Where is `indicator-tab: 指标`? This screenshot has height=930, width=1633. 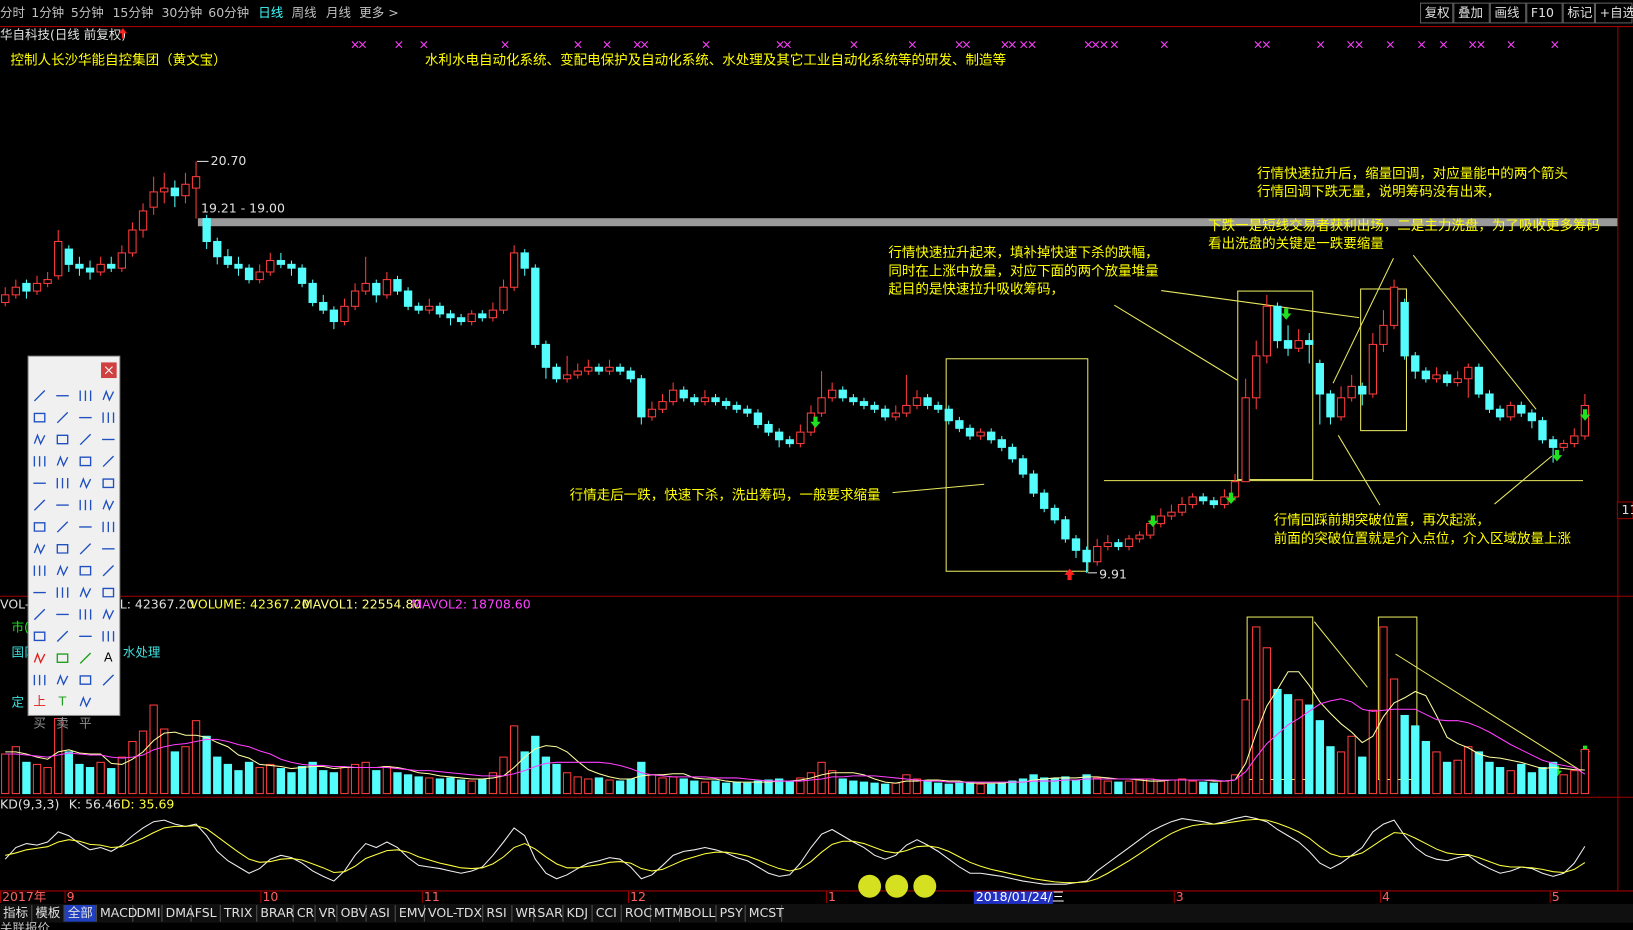
indicator-tab: 指标 is located at coordinates (15, 912).